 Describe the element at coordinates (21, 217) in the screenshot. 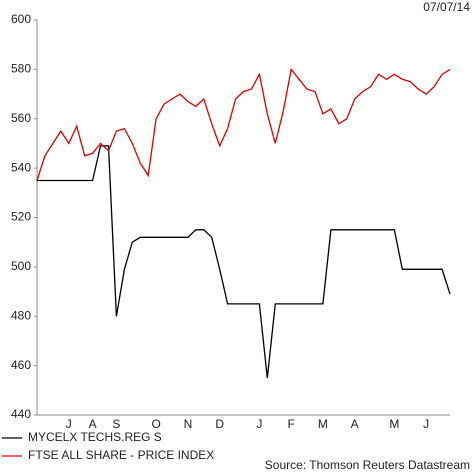

I see `y-tick-label: 520` at that location.